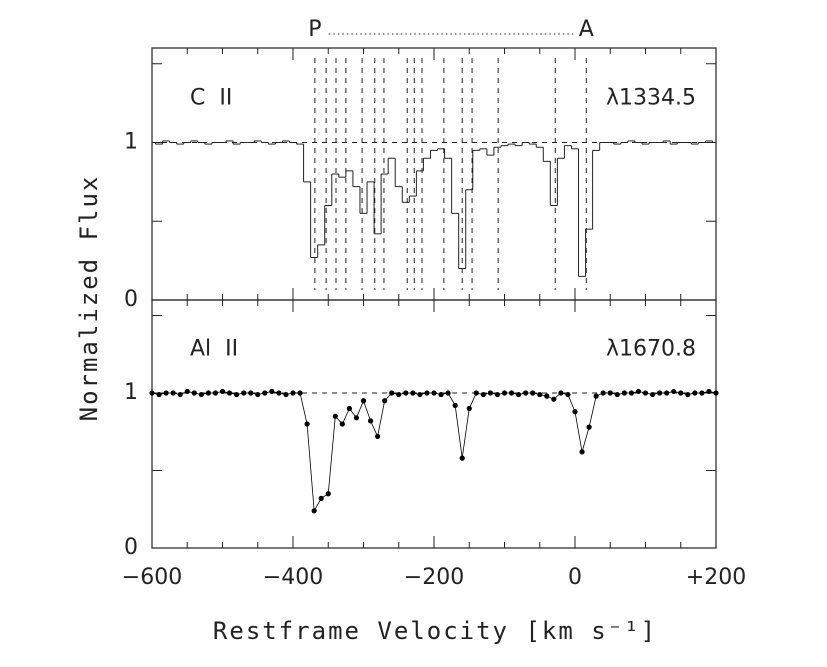  Describe the element at coordinates (651, 349) in the screenshot. I see `line-label: λ1670.8` at that location.